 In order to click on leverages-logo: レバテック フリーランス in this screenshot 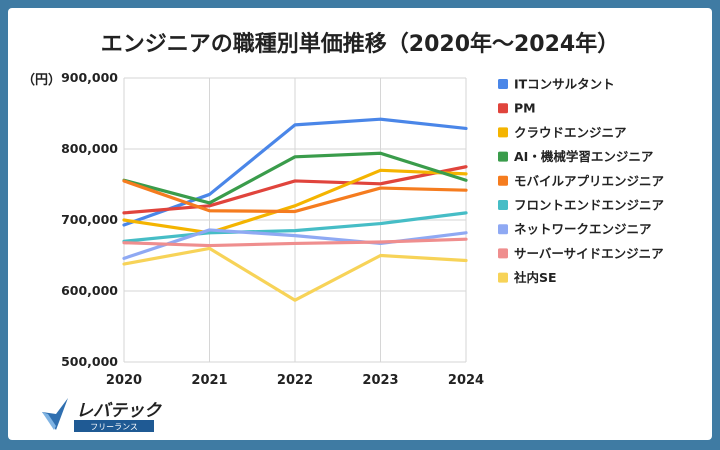, I will do `click(102, 415)`.